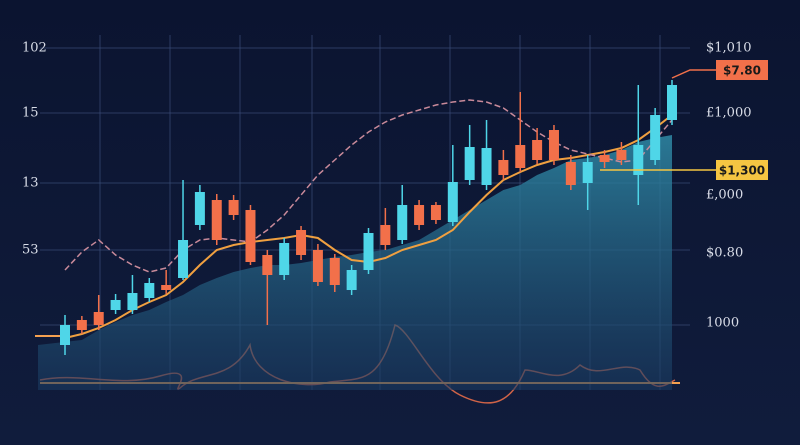 This screenshot has height=445, width=800. I want to click on left-axis-label: 15, so click(30, 113).